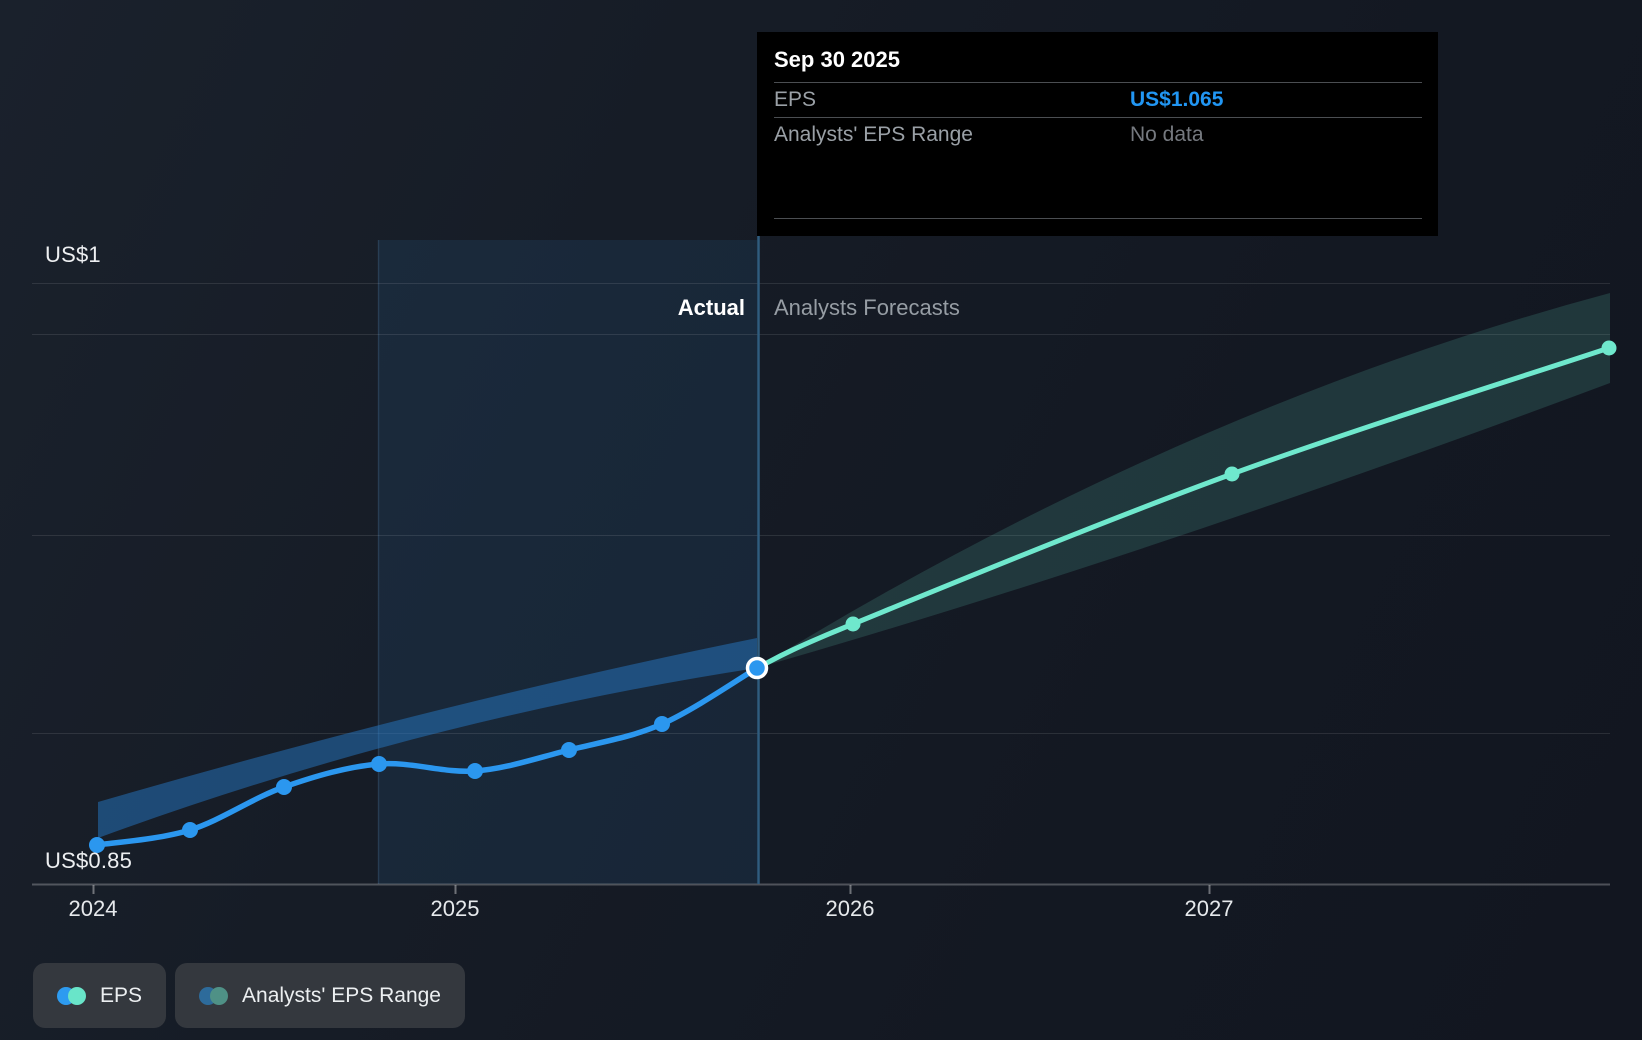 Image resolution: width=1642 pixels, height=1040 pixels. Describe the element at coordinates (93, 908) in the screenshot. I see `x-axis-label-2024: 2024` at that location.